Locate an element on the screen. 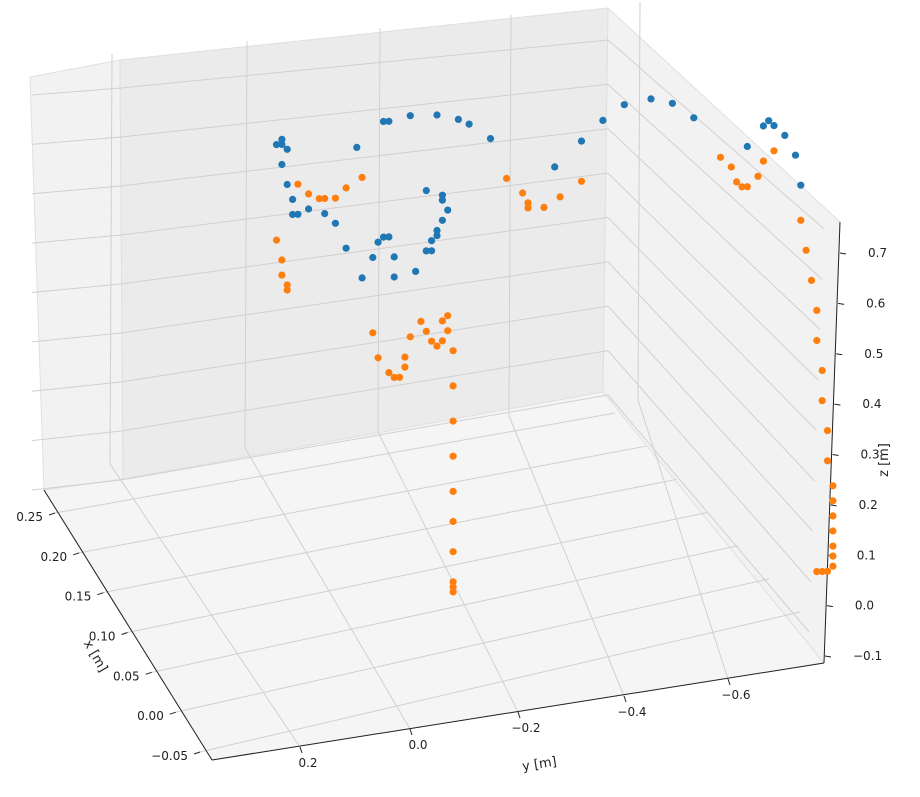 This screenshot has height=797, width=920. x-tick-label: 0.20 is located at coordinates (53, 557).